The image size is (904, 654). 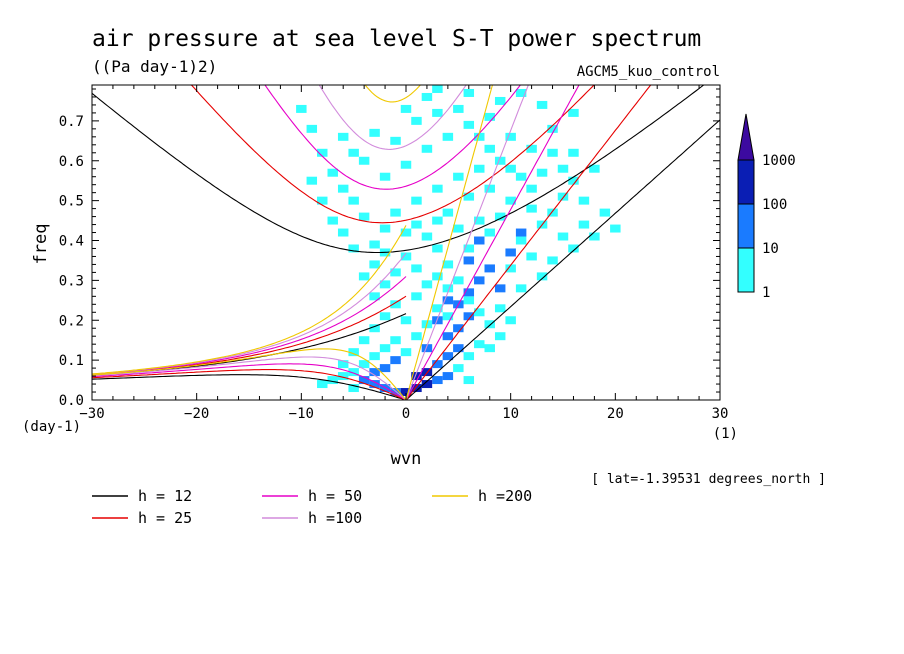 I want to click on y-tick-label: 0.7, so click(x=71, y=122).